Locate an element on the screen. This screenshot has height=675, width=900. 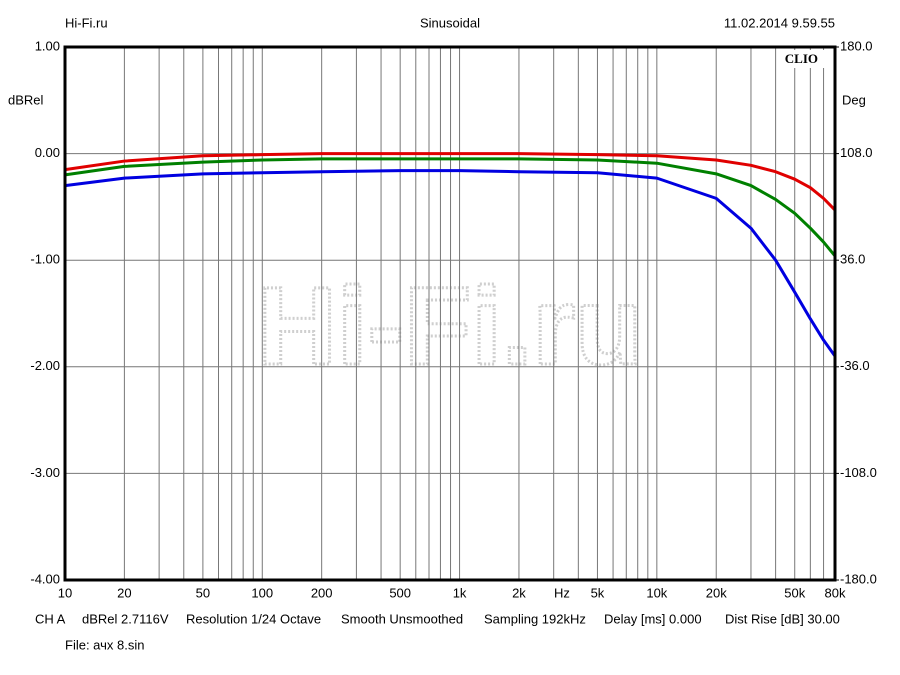
footer-item: Dist Rise [dB] 30.00 is located at coordinates (782, 618).